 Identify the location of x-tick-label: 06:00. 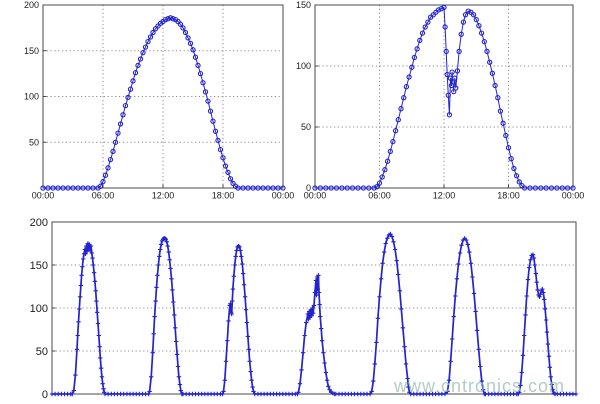
(103, 195).